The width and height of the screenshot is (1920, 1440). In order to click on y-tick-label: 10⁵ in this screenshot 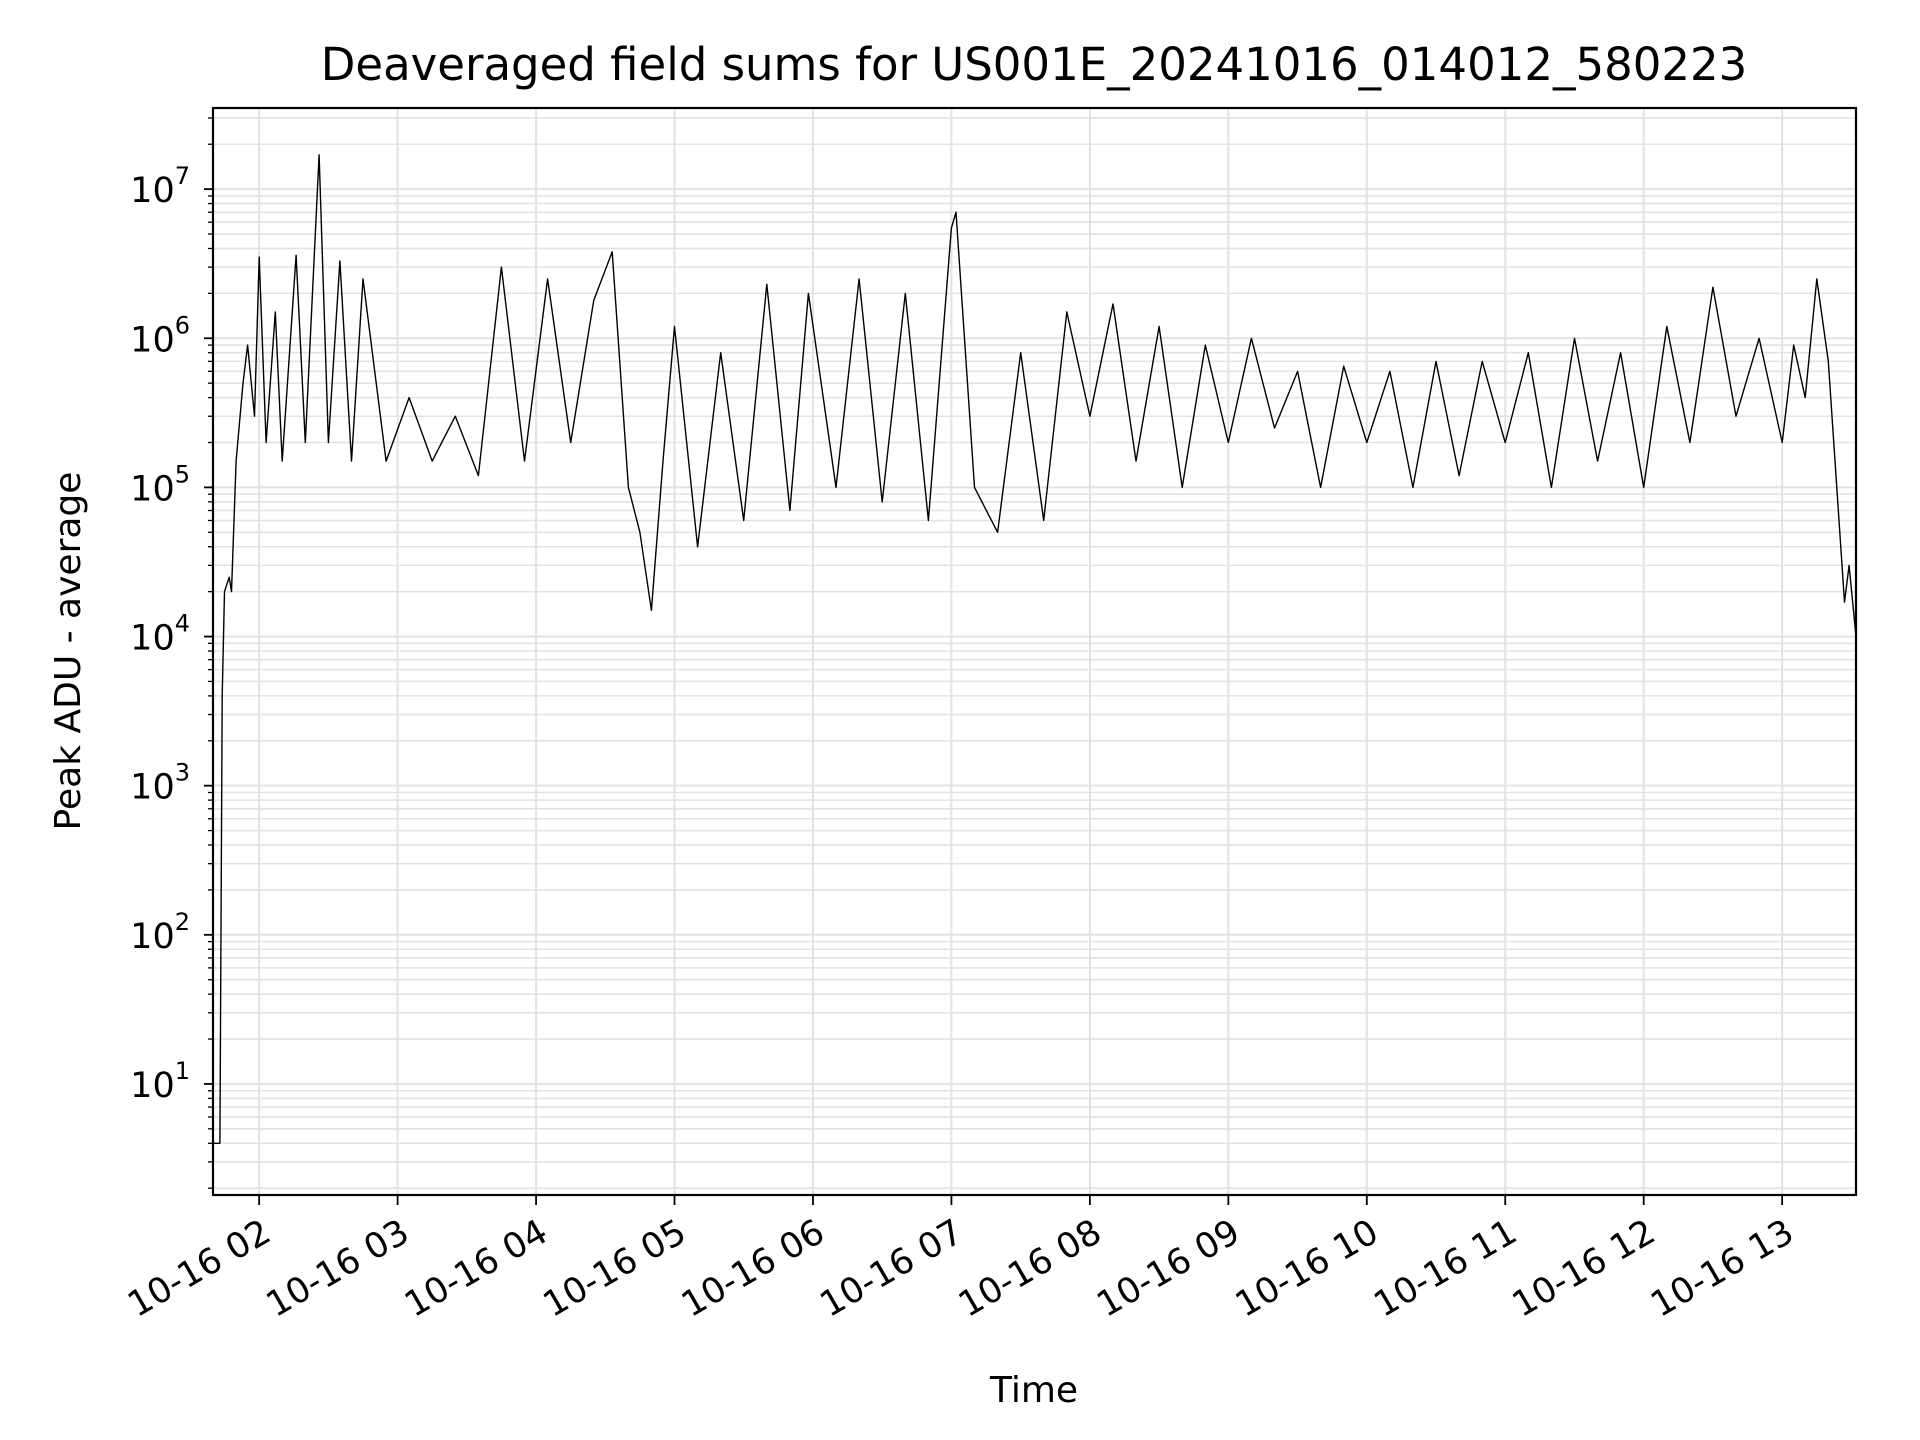, I will do `click(160, 484)`.